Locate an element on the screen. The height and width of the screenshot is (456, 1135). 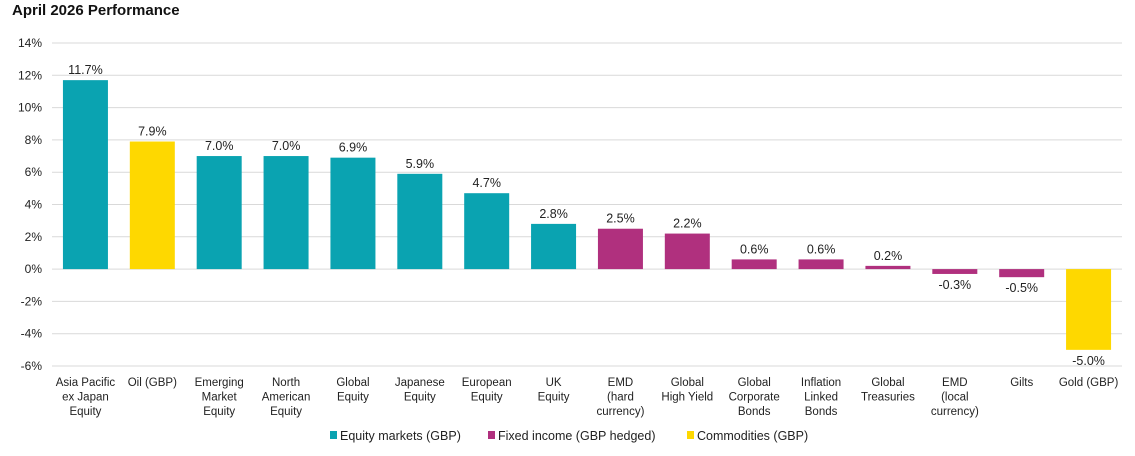
category-label-line: Oil (GBP) is located at coordinates (152, 383).